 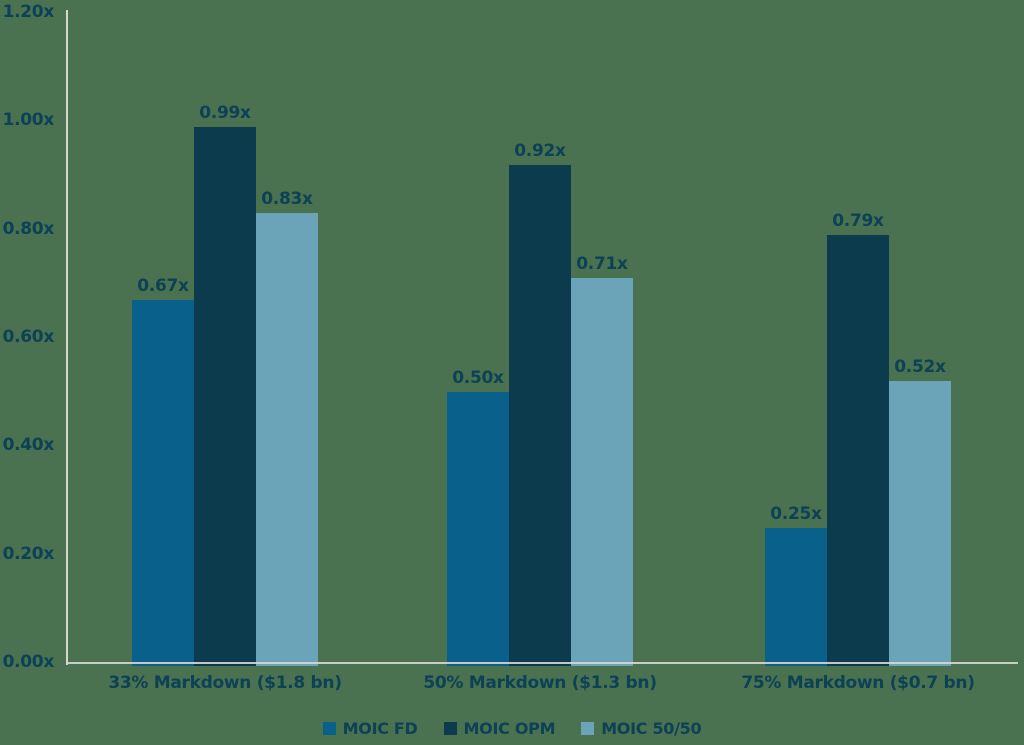 I want to click on bar-value-label: 0.71x, so click(x=602, y=264).